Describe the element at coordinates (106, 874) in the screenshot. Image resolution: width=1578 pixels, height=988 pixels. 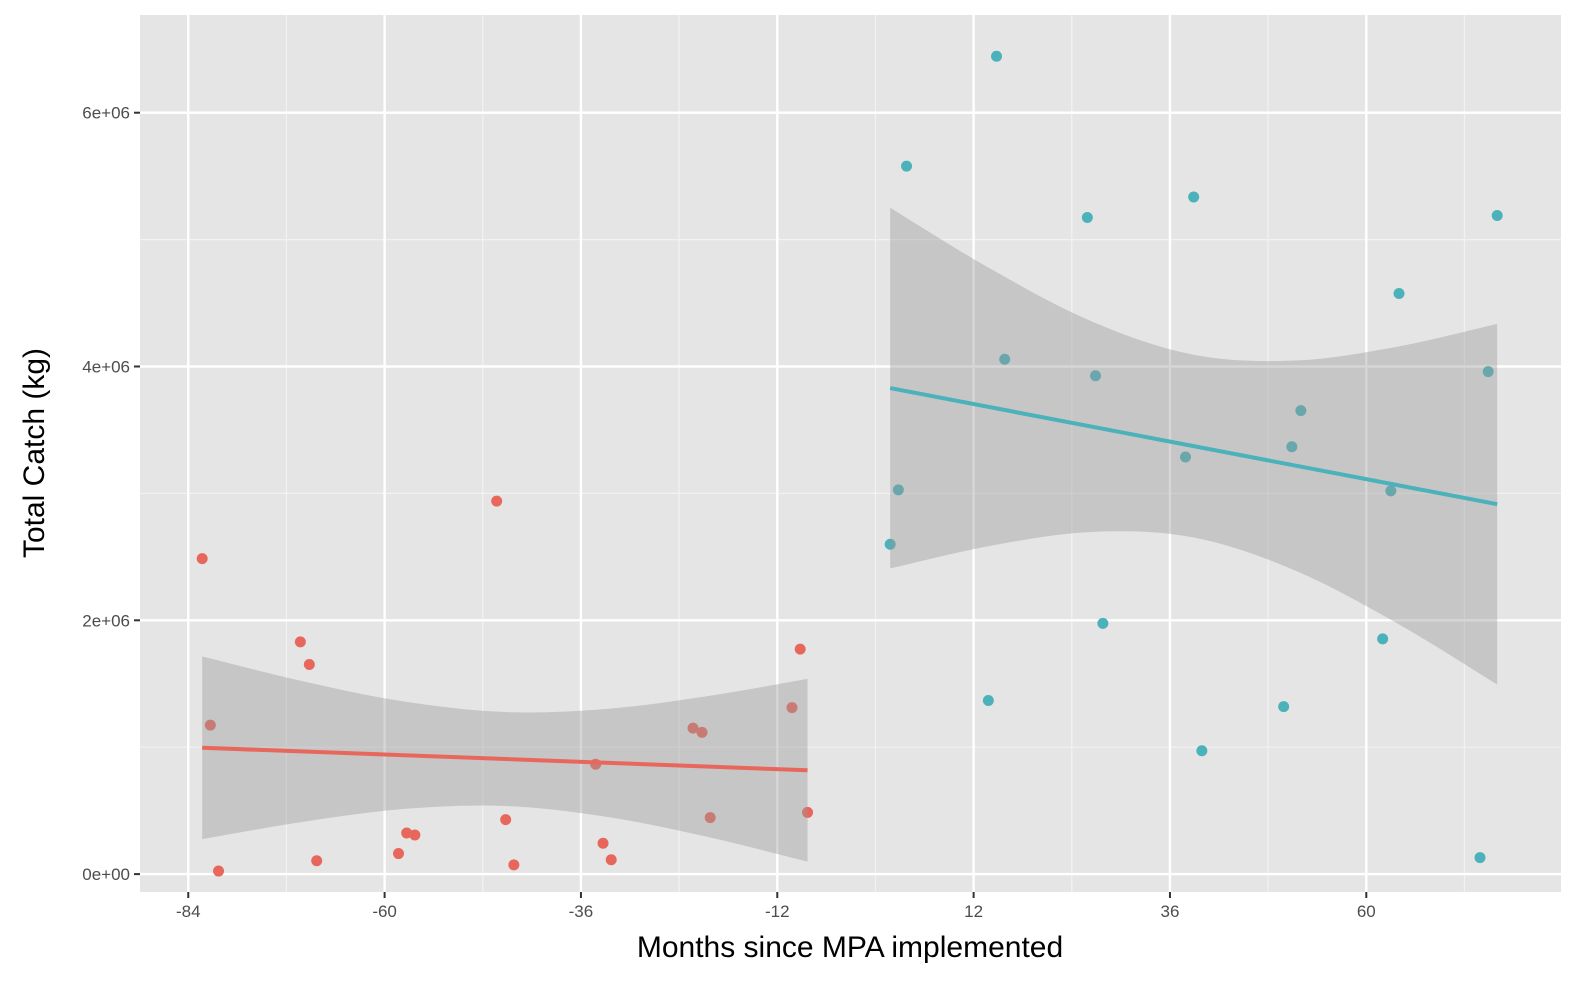
I see `y-tick-label: 0e+00` at that location.